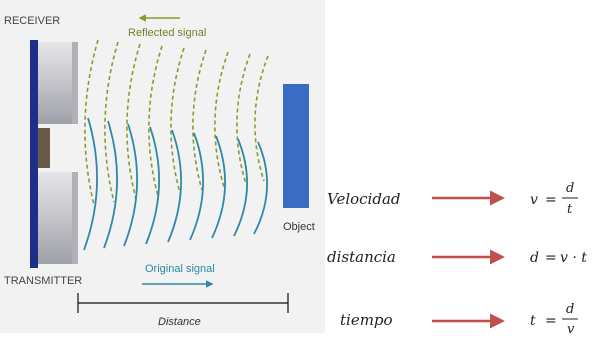 The height and width of the screenshot is (338, 600). I want to click on original-waves, so click(175, 184).